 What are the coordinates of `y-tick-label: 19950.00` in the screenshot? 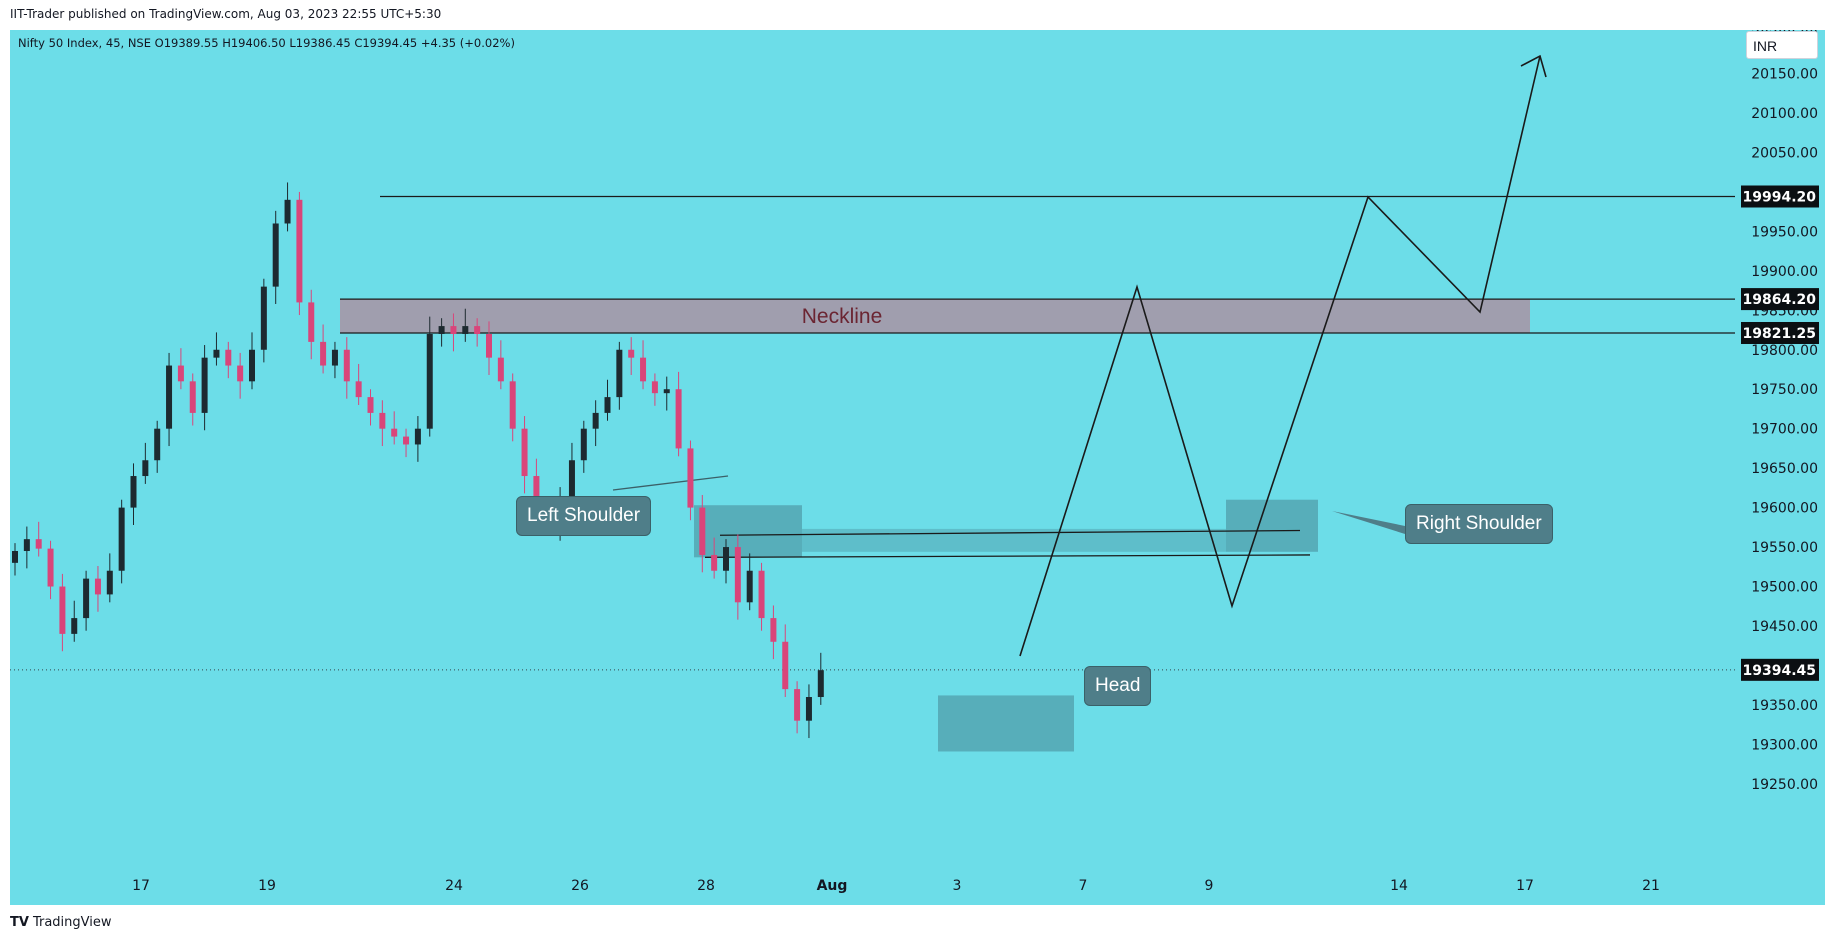 It's located at (1784, 232).